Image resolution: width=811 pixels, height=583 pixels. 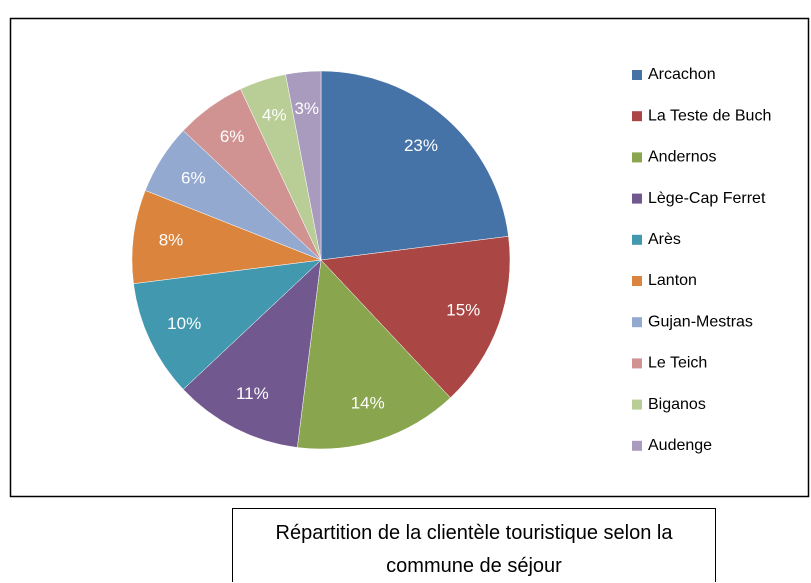 What do you see at coordinates (707, 198) in the screenshot?
I see `legend-label: Lège-Cap Ferret` at bounding box center [707, 198].